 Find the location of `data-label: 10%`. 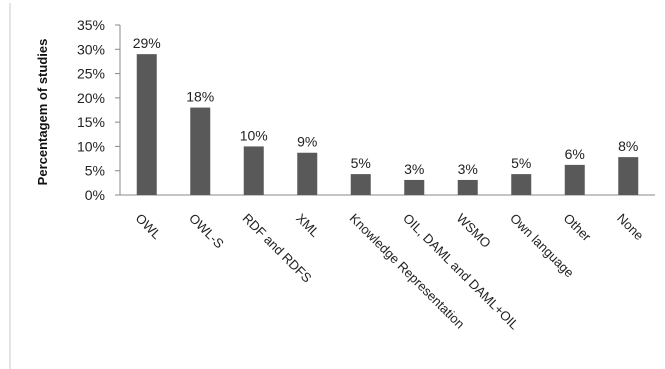

data-label: 10% is located at coordinates (254, 135).